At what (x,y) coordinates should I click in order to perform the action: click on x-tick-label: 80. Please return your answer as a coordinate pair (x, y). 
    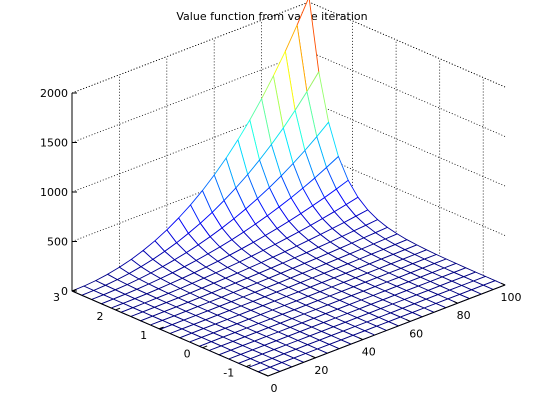
    Looking at the image, I should click on (464, 315).